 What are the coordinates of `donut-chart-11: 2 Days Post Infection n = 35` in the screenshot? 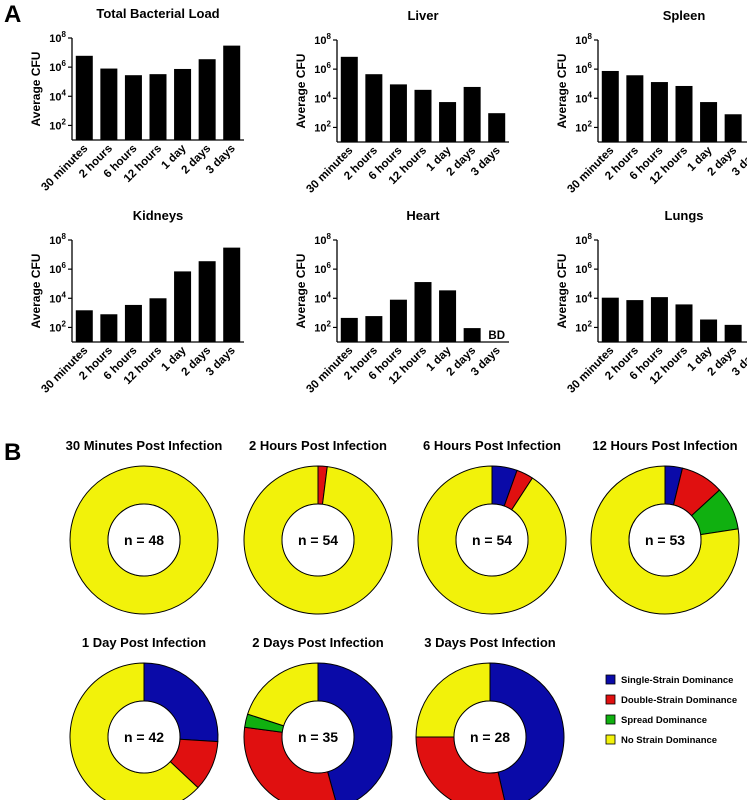 It's located at (318, 717).